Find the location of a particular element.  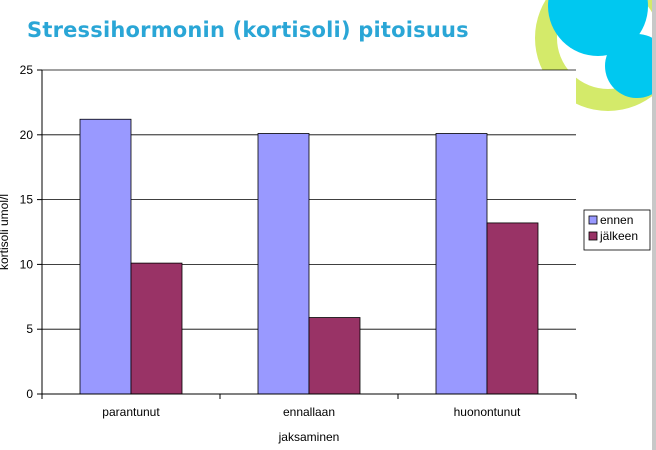

legend-label-ennen: ennen is located at coordinates (616, 220).